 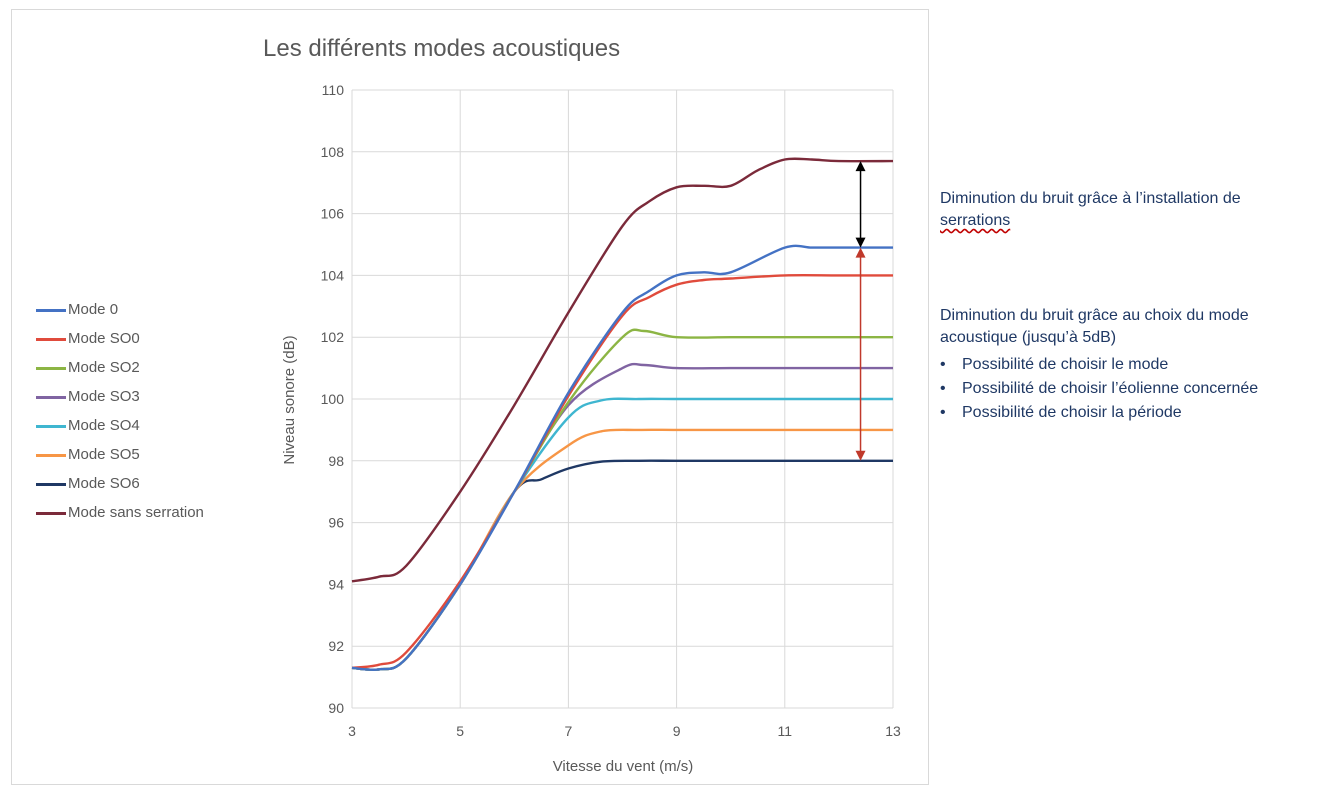 I want to click on mode-choice-text-line2: acoustique (jusqu’à 5dB), so click(x=1028, y=337).